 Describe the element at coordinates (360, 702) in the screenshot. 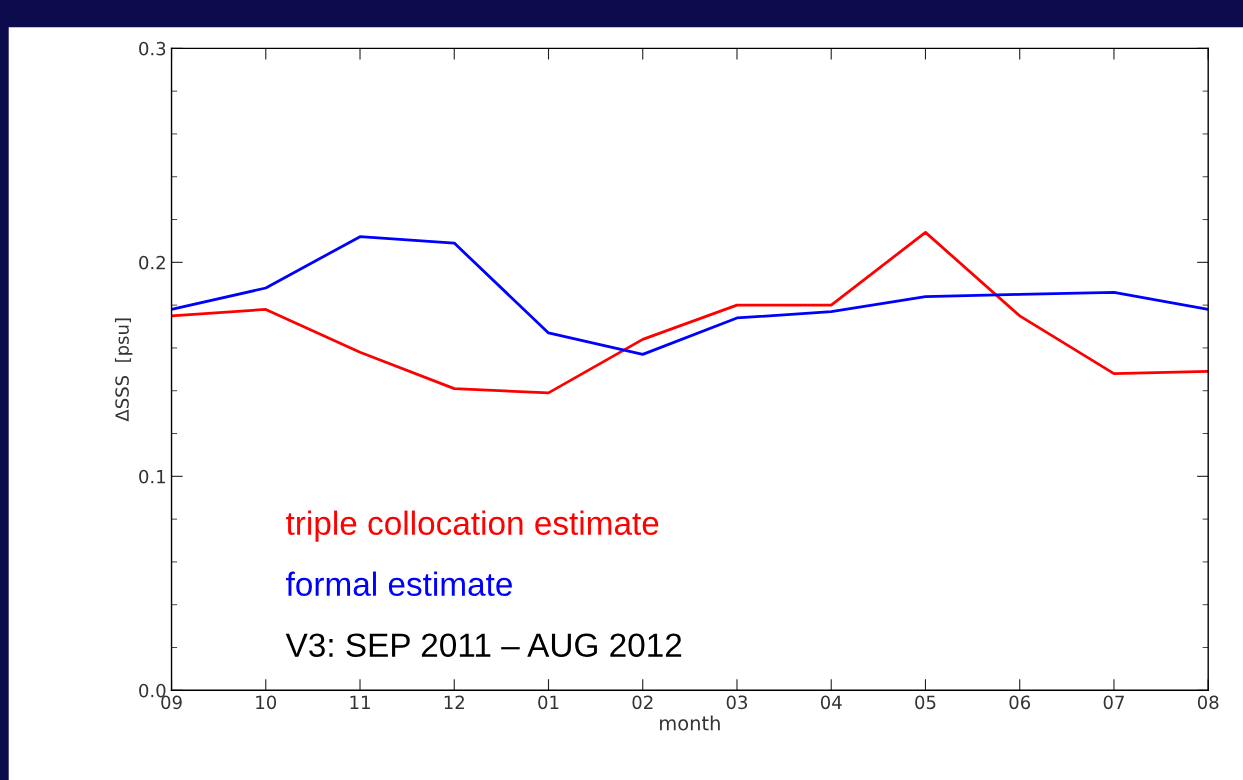

I see `x-tick-label: 11` at that location.